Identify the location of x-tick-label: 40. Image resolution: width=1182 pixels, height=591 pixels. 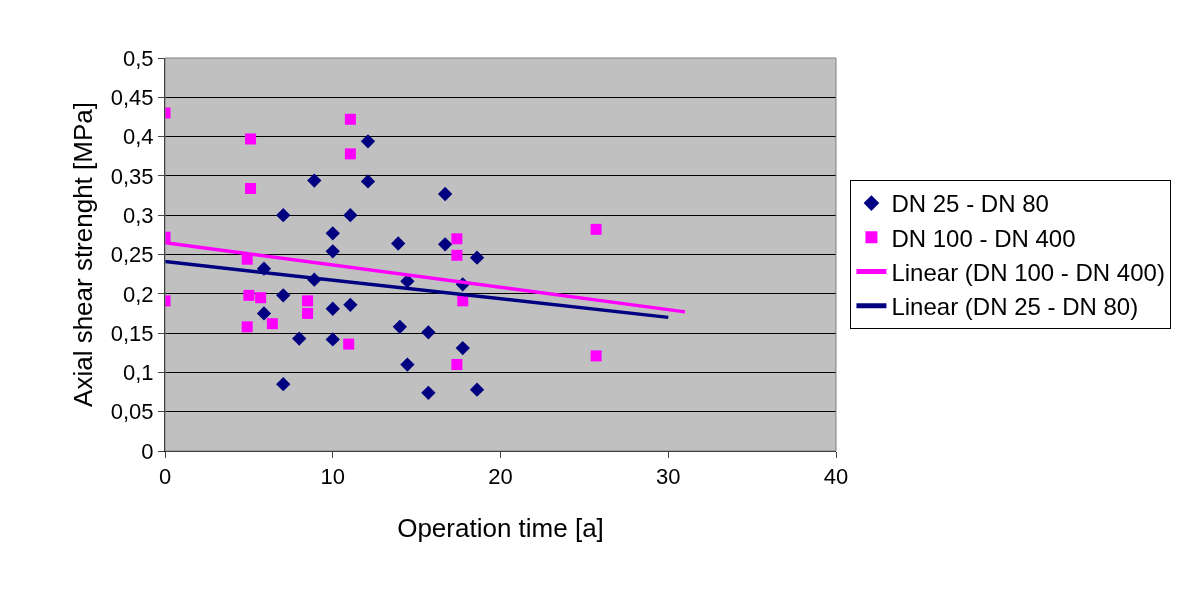
(836, 477).